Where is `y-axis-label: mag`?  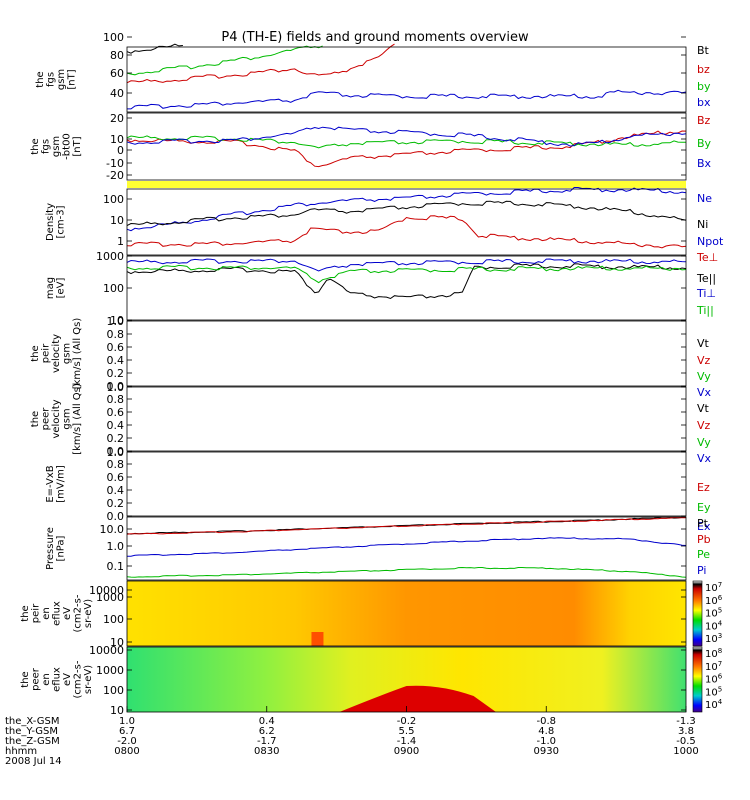 y-axis-label: mag is located at coordinates (50, 288).